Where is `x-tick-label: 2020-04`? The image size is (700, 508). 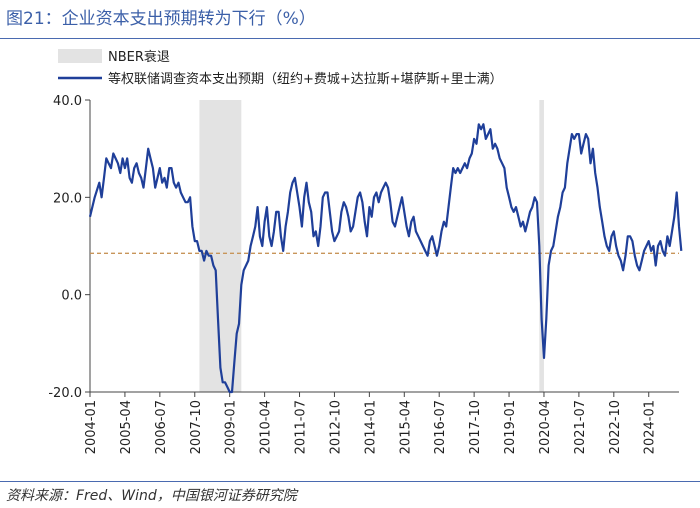
x-tick-label: 2020-04 is located at coordinates (545, 427).